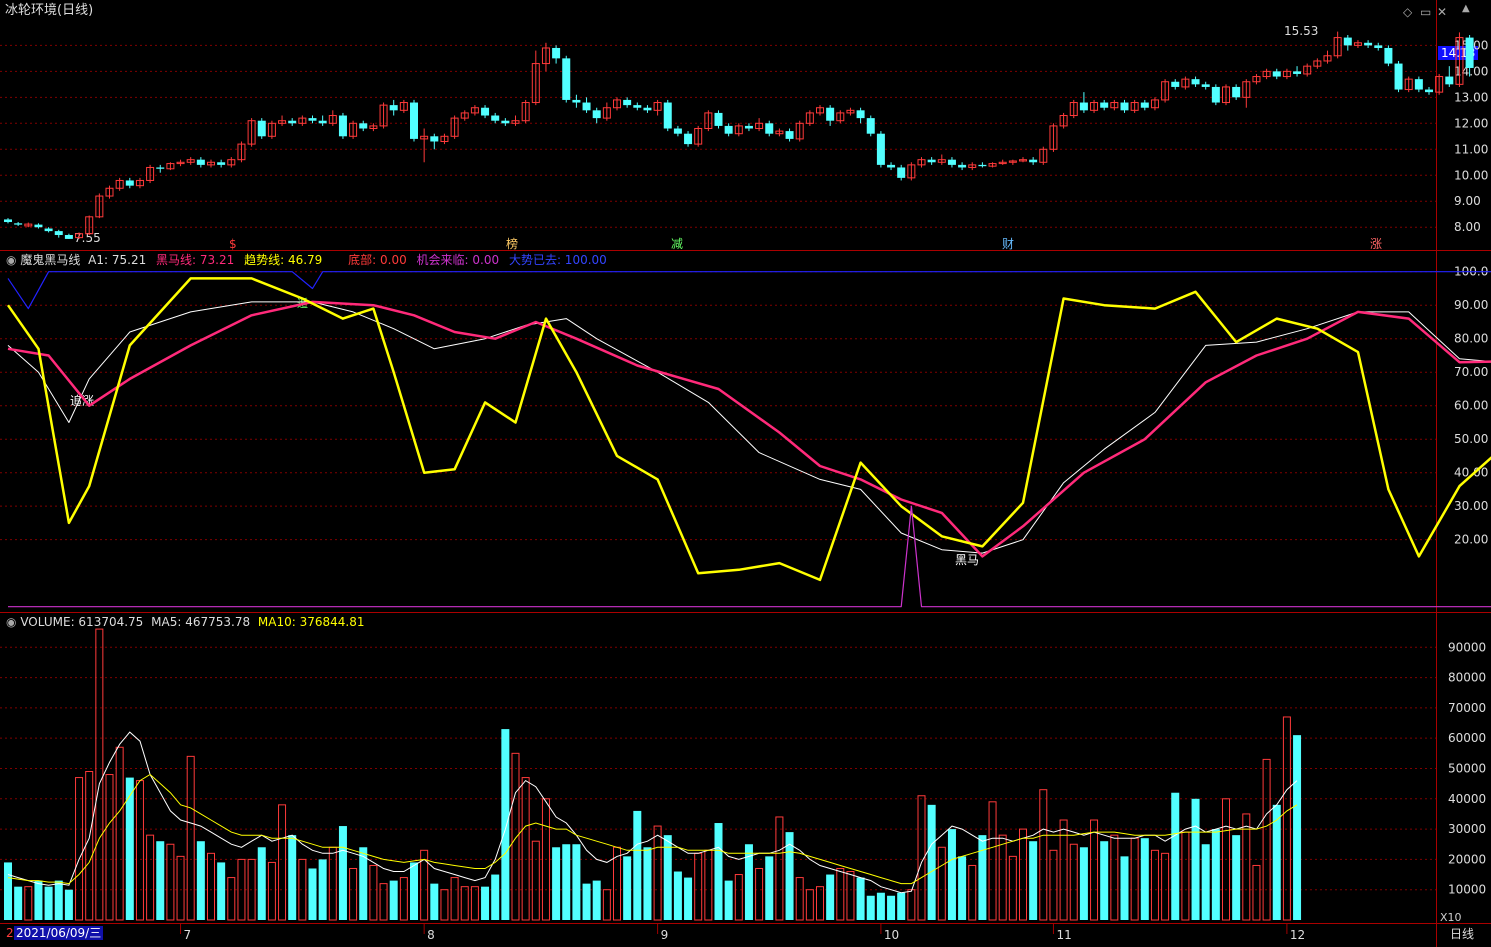 This screenshot has height=947, width=1491. What do you see at coordinates (1467, 890) in the screenshot?
I see `volume-tick-label: 10000` at bounding box center [1467, 890].